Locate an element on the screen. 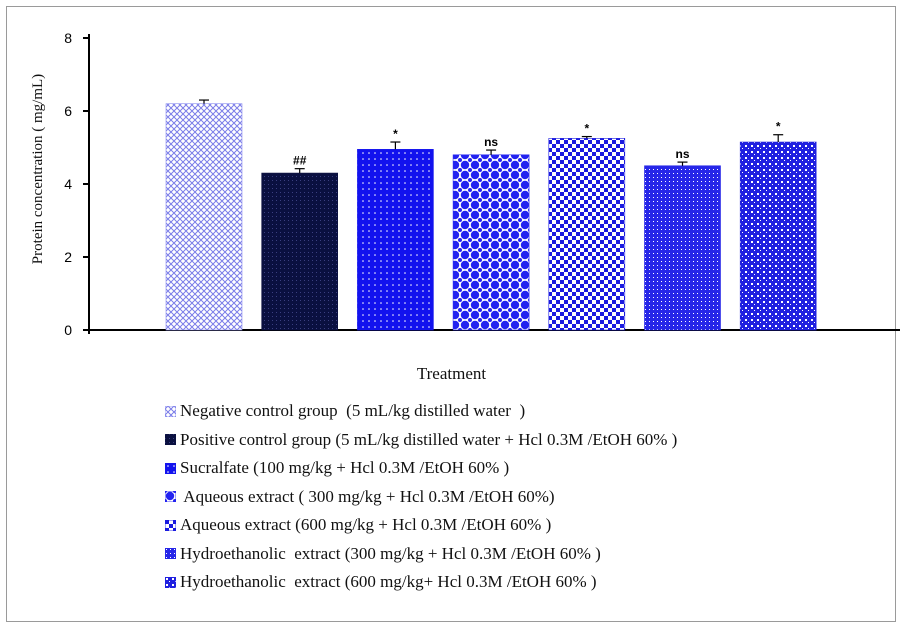 The width and height of the screenshot is (903, 624). y-tick-label: 0 is located at coordinates (68, 330).